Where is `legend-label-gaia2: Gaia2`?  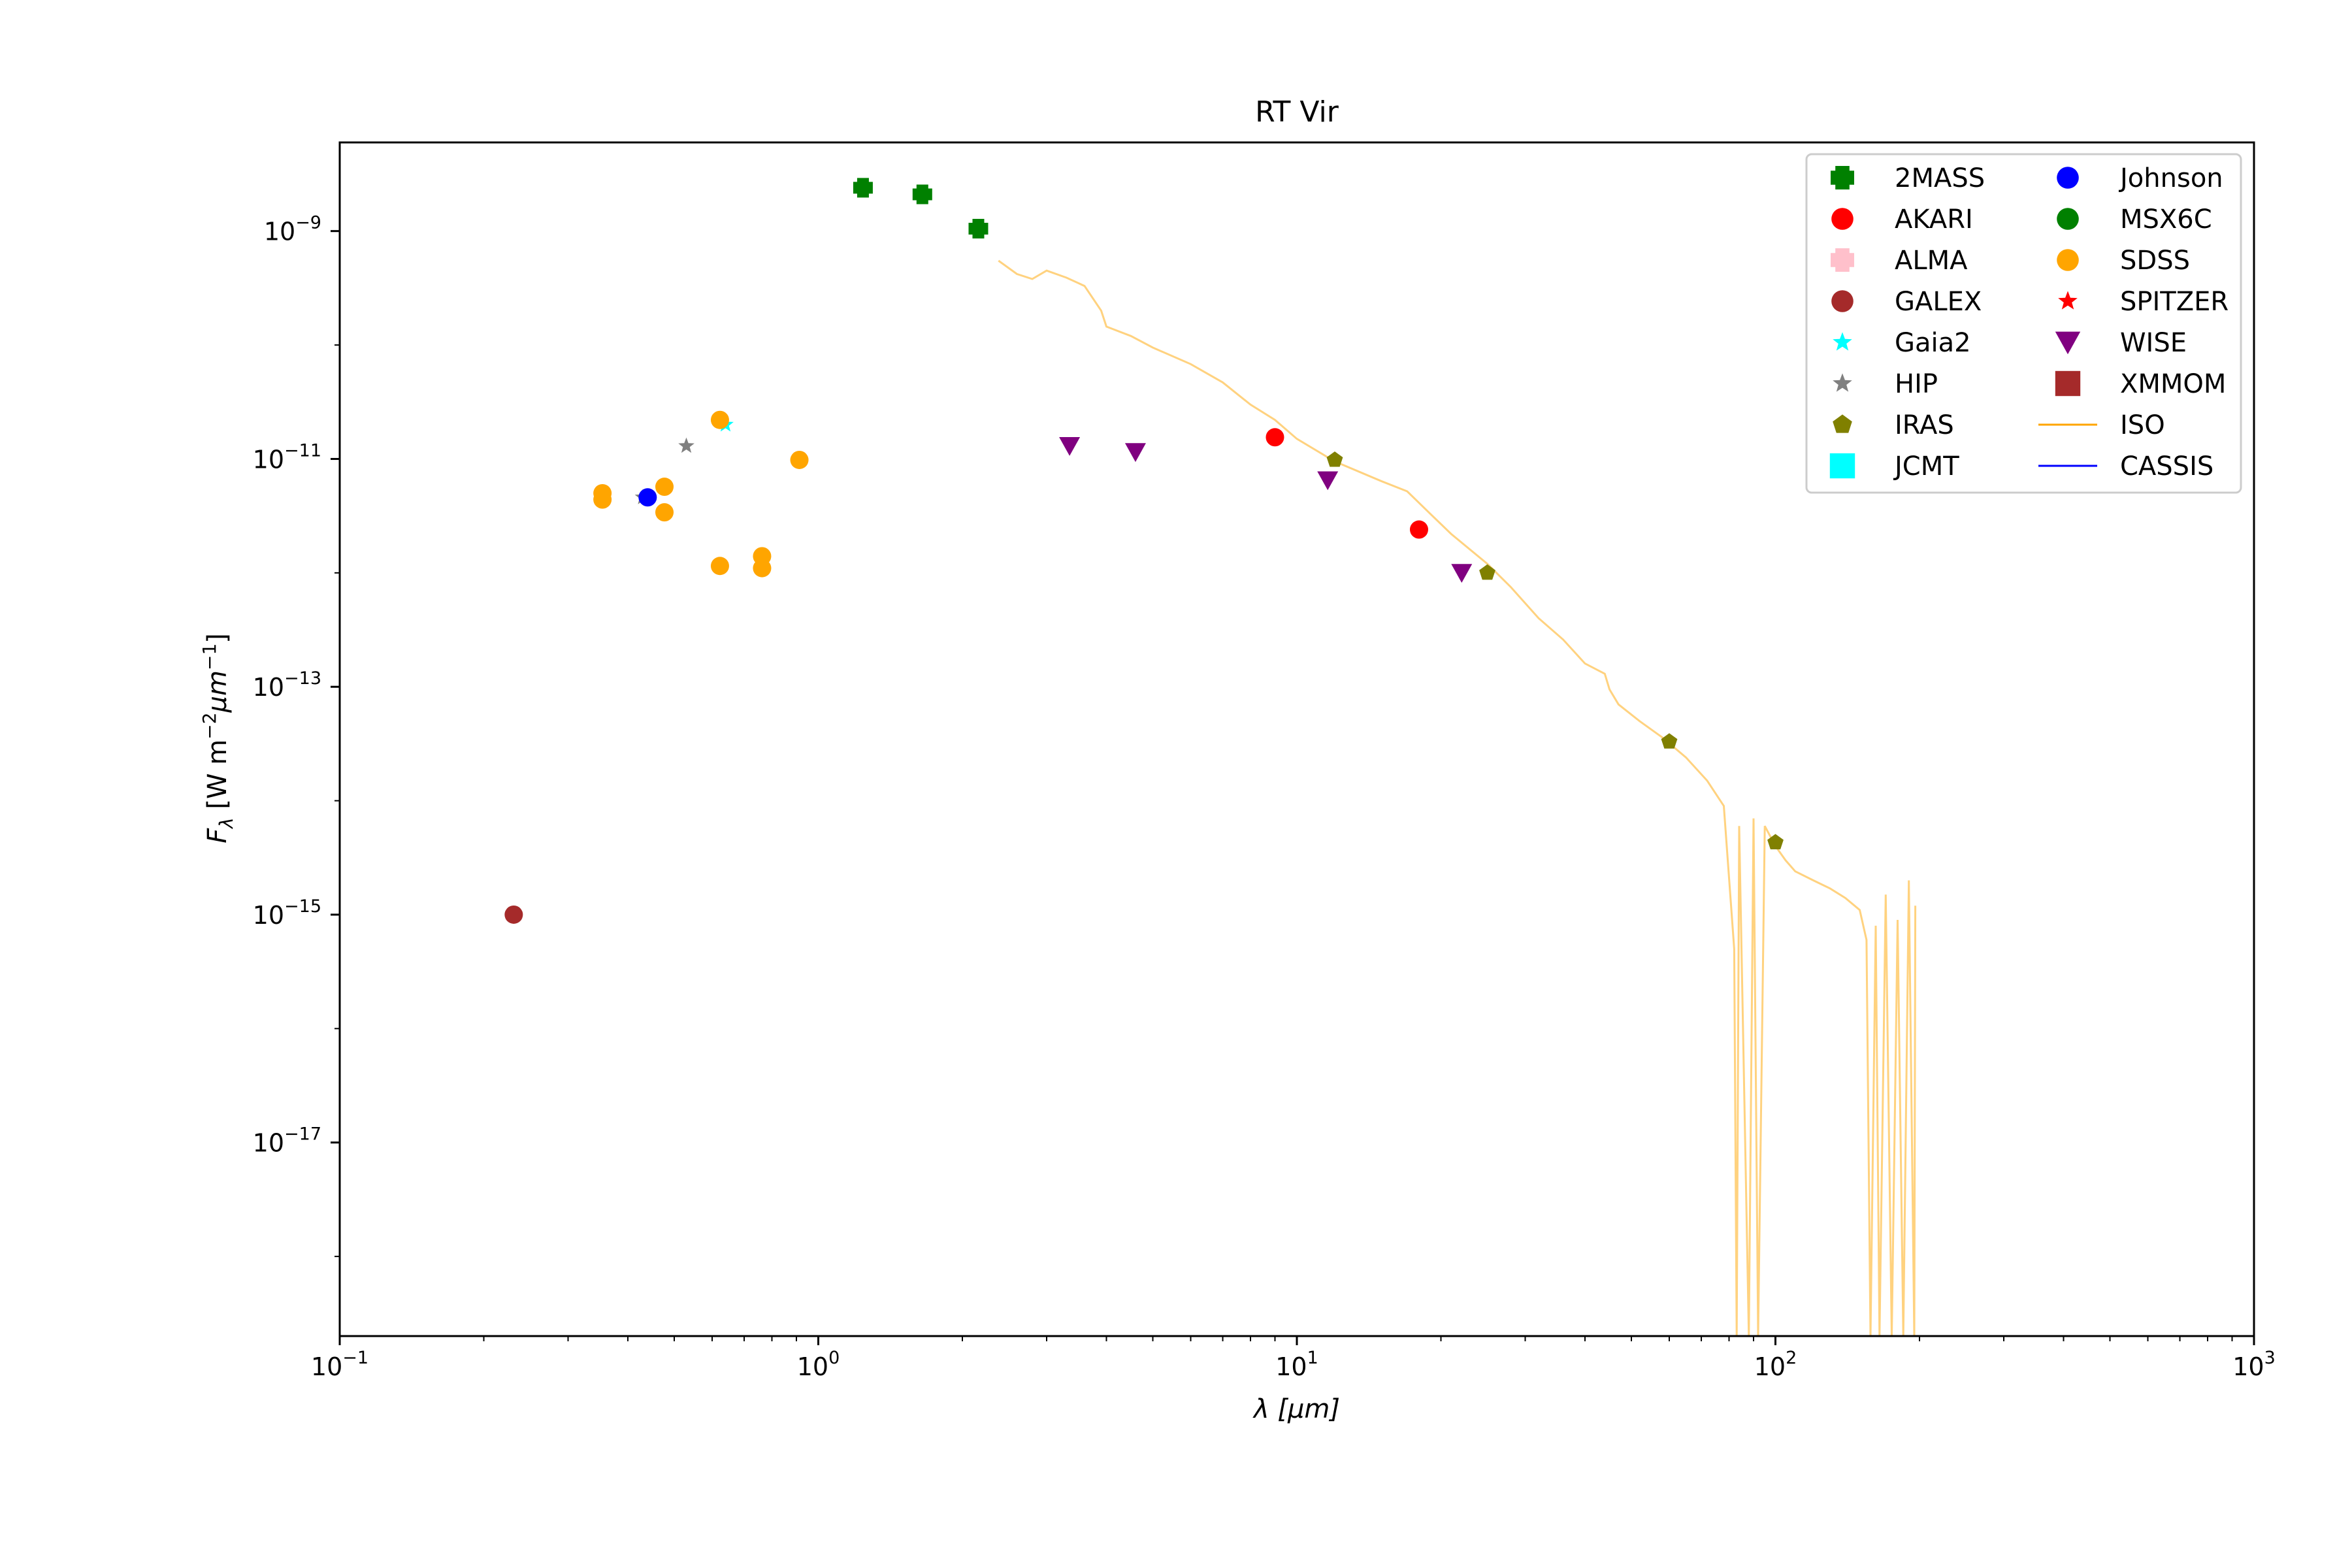 legend-label-gaia2: Gaia2 is located at coordinates (1933, 343).